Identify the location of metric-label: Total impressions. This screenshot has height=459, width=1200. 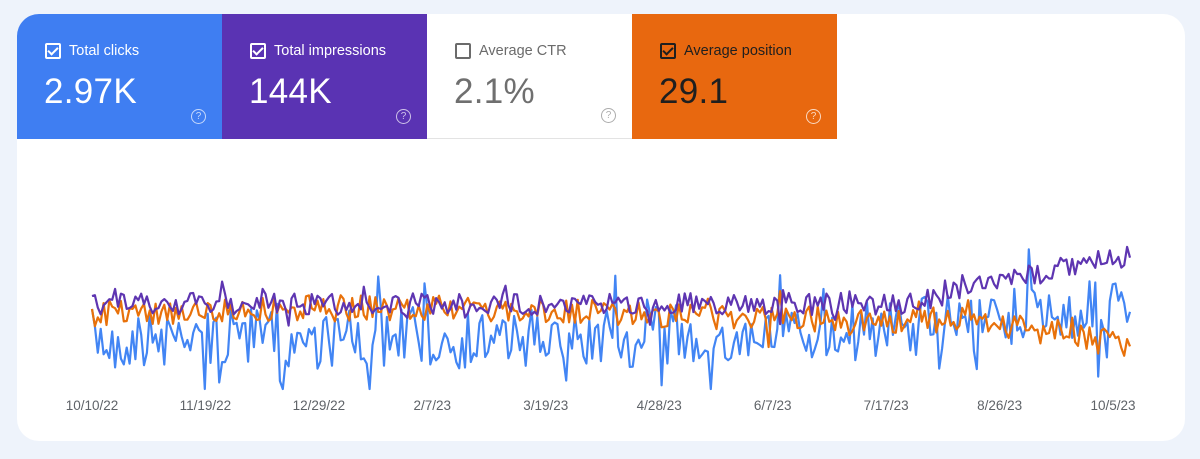
(330, 51).